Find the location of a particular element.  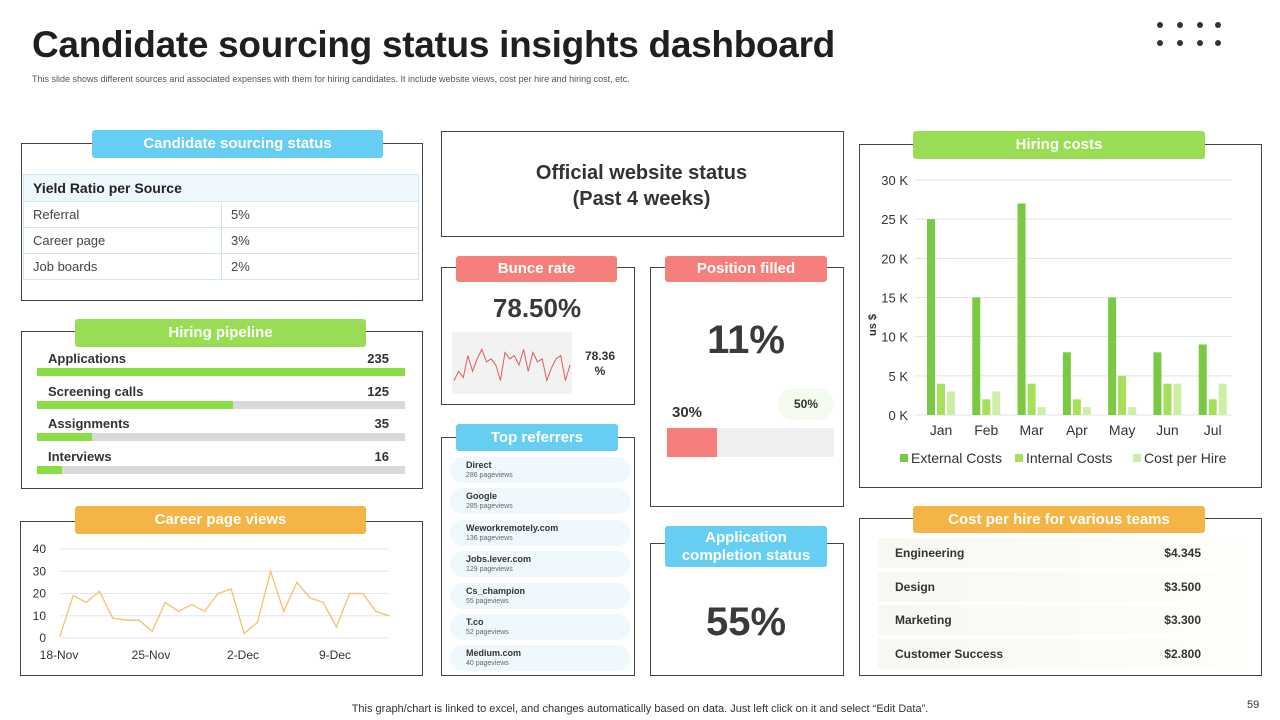

team-name: Customer Success is located at coordinates (949, 654).